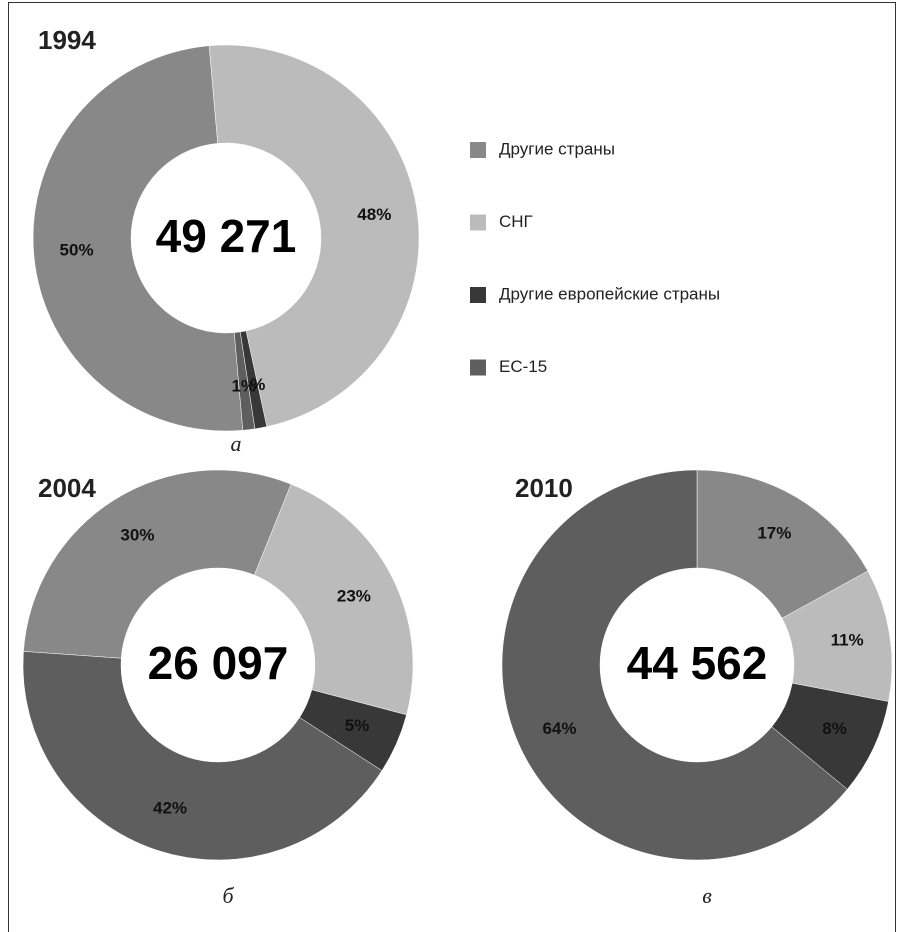  What do you see at coordinates (243, 385) in the screenshot?
I see `value-label: 1%` at bounding box center [243, 385].